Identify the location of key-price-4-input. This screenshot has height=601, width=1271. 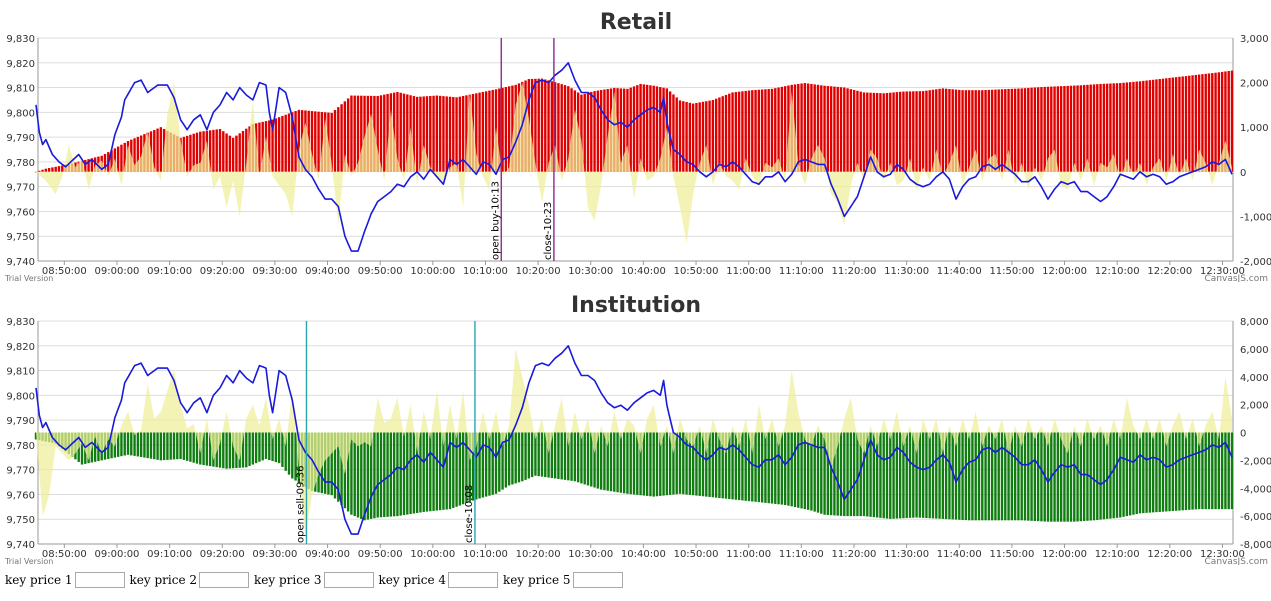
(473, 580).